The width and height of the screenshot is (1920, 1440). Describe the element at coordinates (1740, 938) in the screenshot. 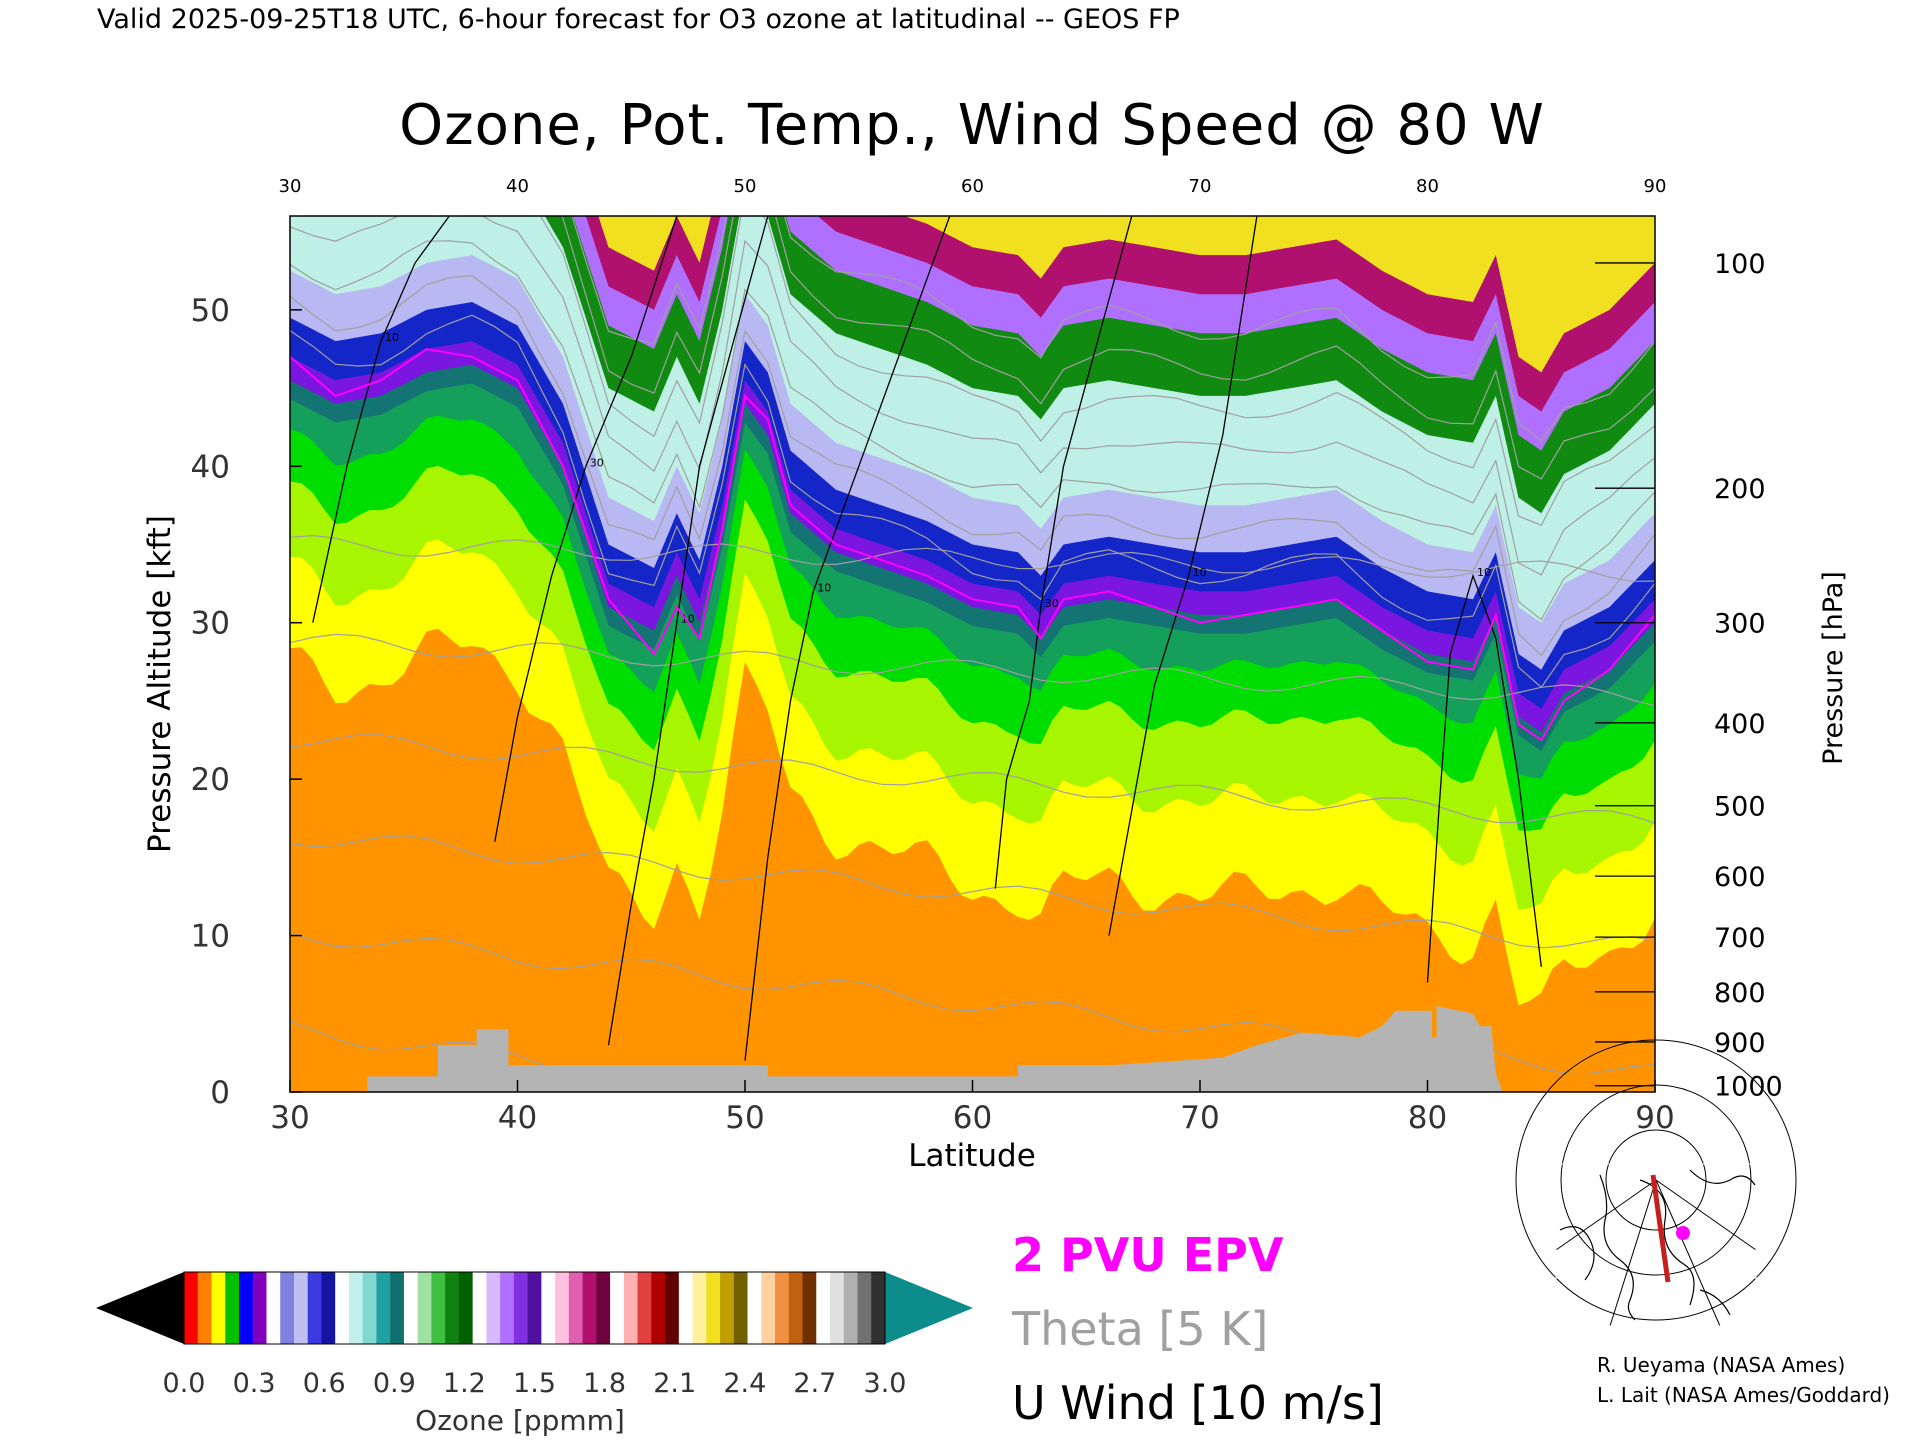

I see `pressure-tick-label: 700` at that location.